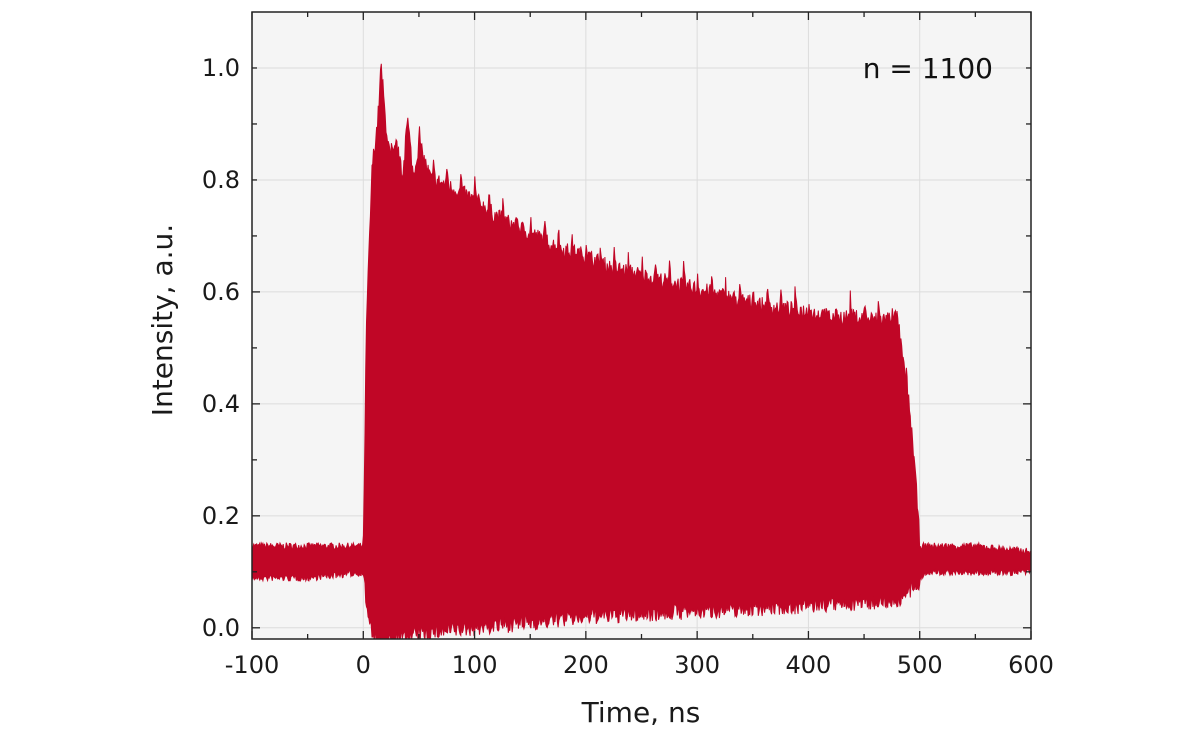  I want to click on x-axis-title: Time, ns, so click(641, 712).